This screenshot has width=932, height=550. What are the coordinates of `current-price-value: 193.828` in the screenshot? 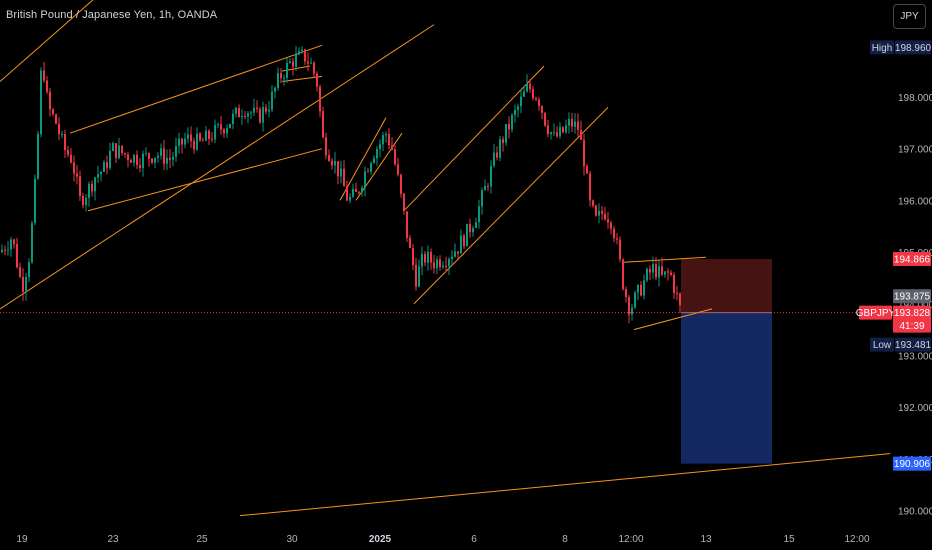 It's located at (912, 312).